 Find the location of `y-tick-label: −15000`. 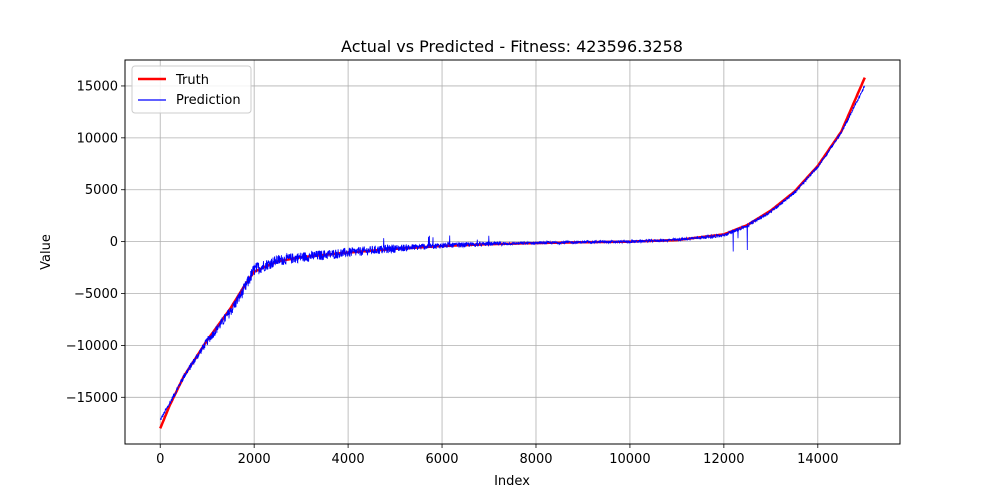

y-tick-label: −15000 is located at coordinates (92, 398).